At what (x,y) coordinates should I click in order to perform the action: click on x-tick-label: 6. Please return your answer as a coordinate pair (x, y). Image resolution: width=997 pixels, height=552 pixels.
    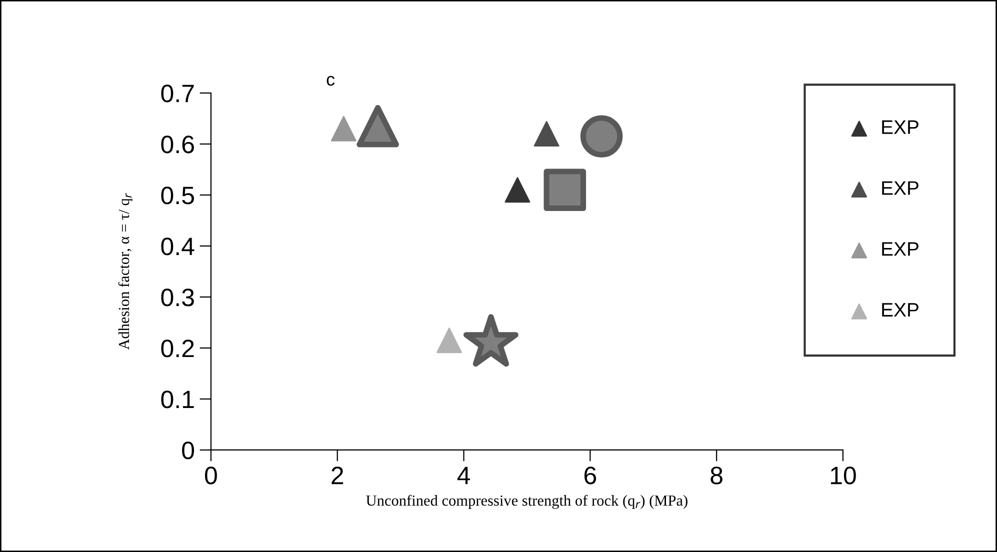
    Looking at the image, I should click on (590, 475).